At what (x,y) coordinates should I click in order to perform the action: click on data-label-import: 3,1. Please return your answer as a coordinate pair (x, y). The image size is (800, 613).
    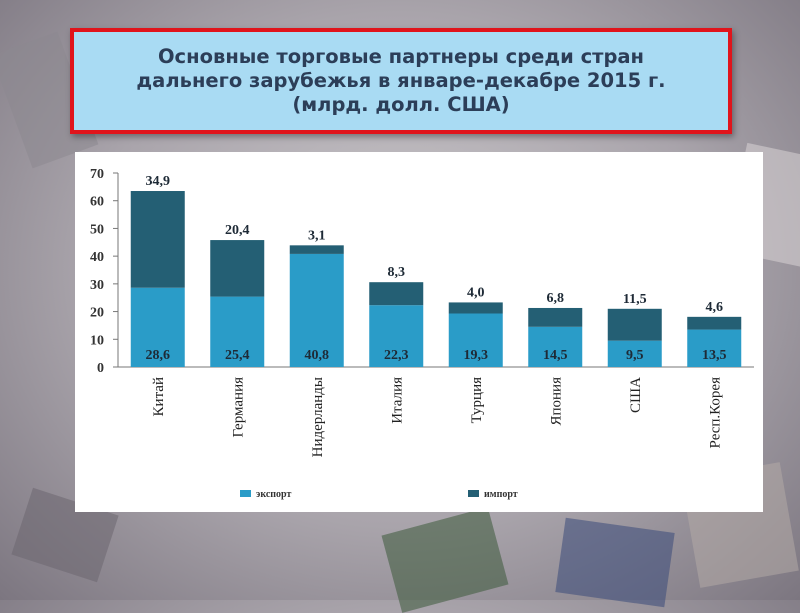
    Looking at the image, I should click on (317, 235).